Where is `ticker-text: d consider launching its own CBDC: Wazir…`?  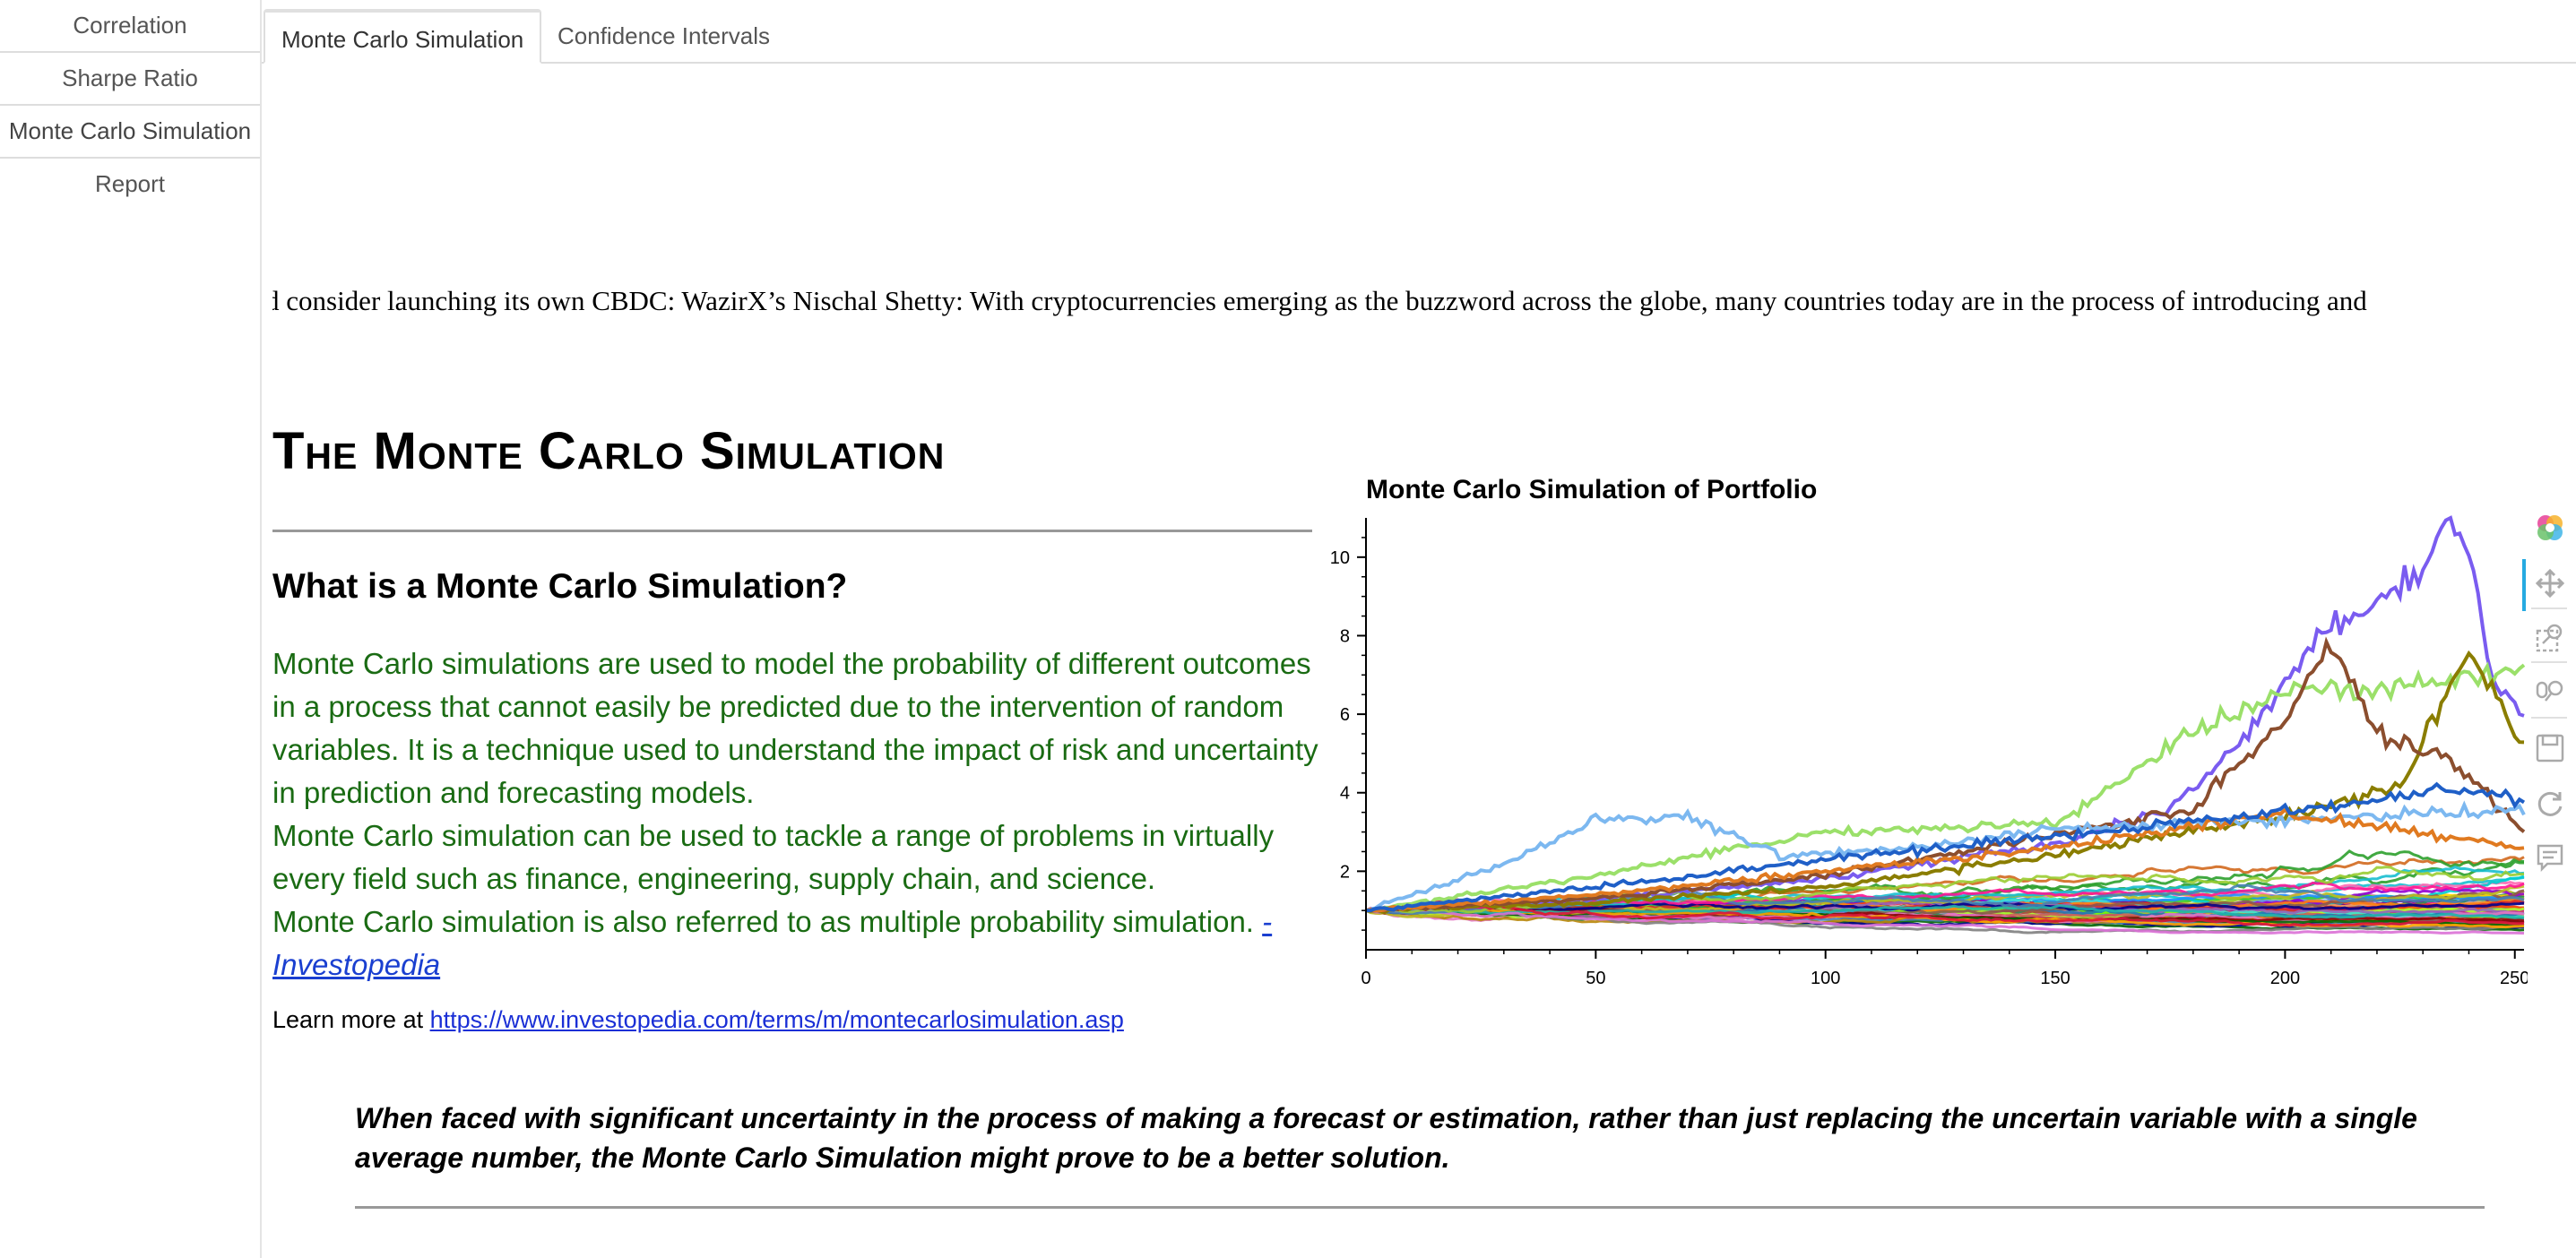
ticker-text: d consider launching its own CBDC: Wazir… is located at coordinates (1319, 300).